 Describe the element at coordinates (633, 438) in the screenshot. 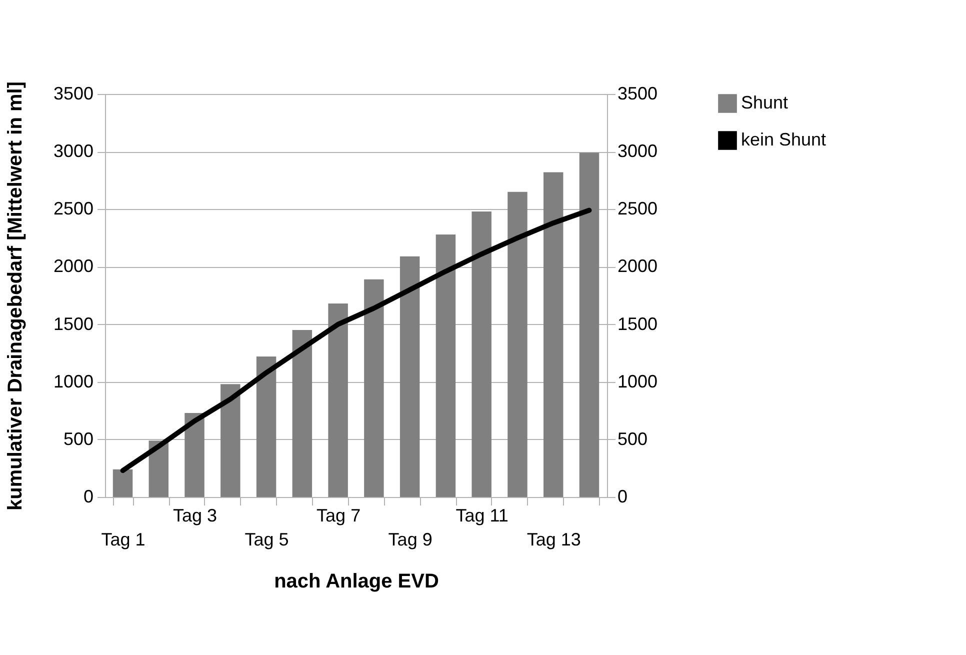

I see `y2-tick-label: 500` at that location.